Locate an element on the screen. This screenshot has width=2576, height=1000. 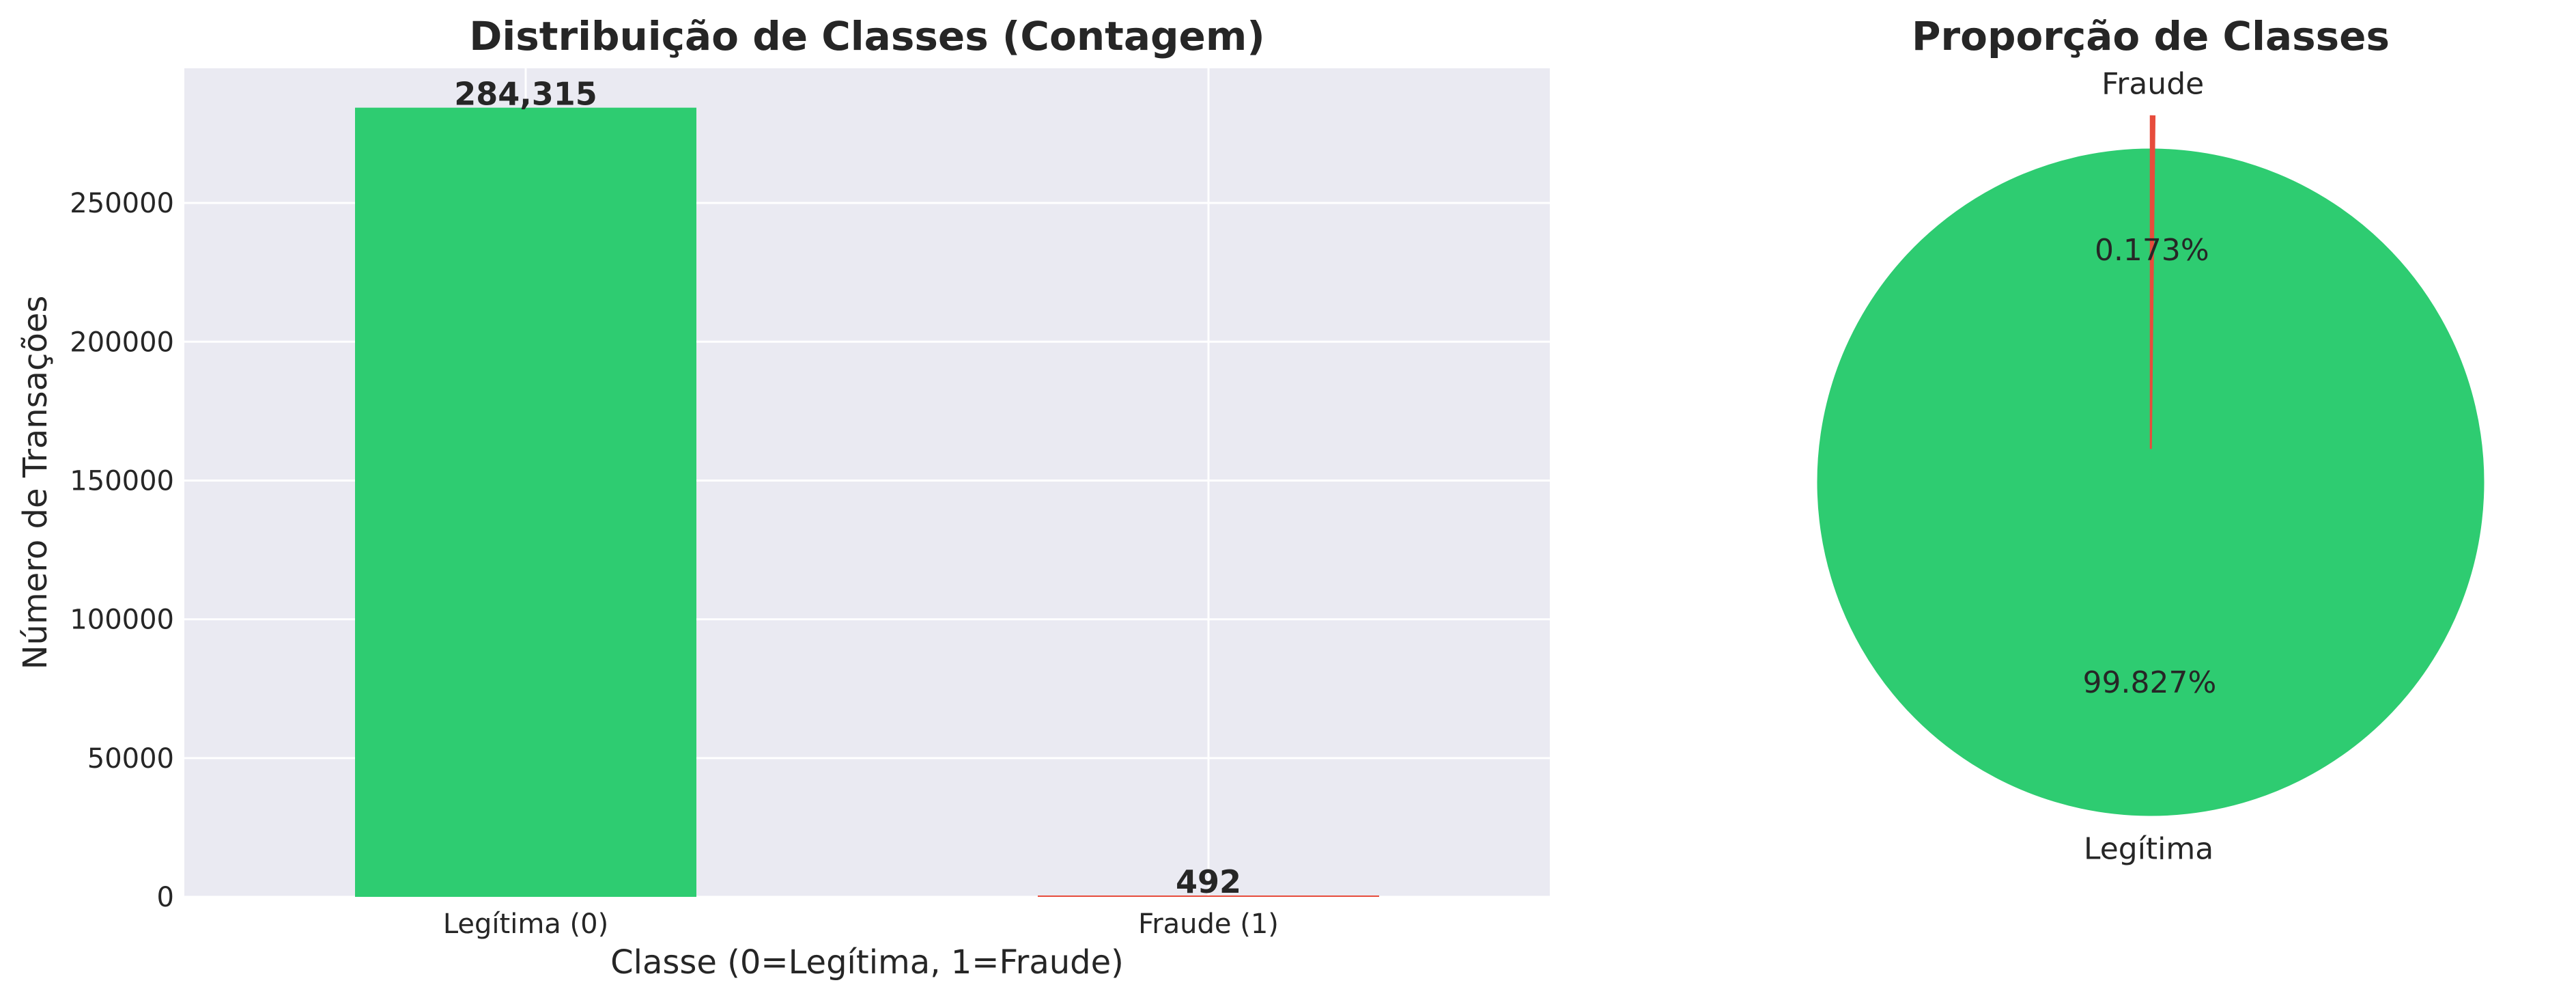
y-tick-label: 0 is located at coordinates (165, 897).